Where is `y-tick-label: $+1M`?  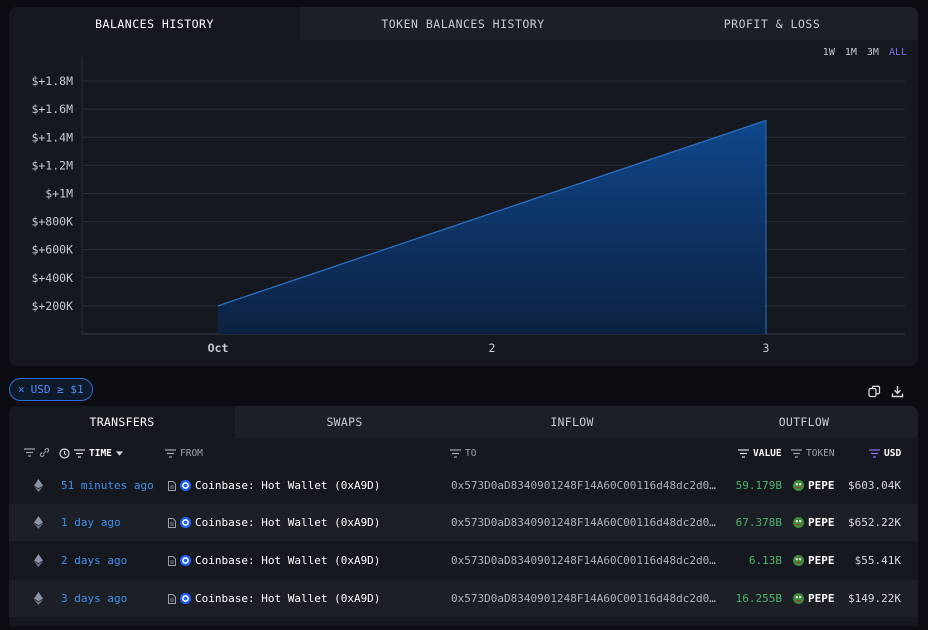
y-tick-label: $+1M is located at coordinates (59, 193).